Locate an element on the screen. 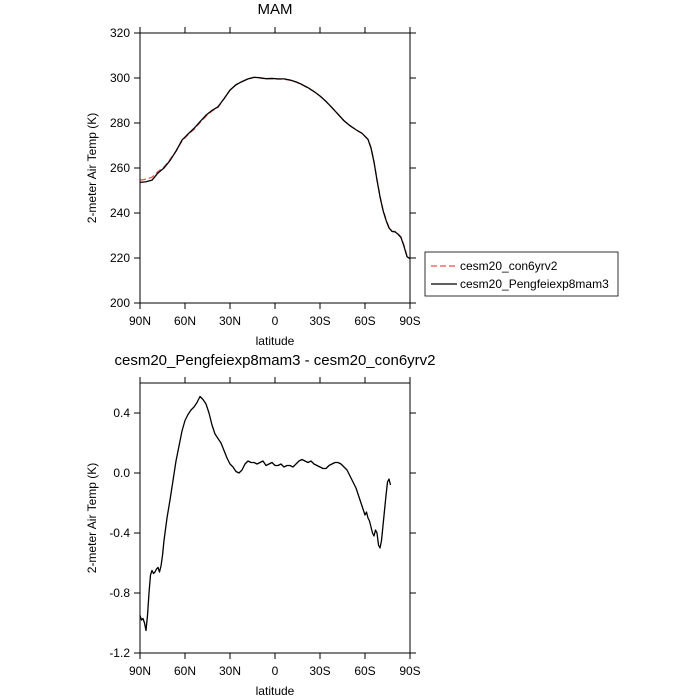 This screenshot has width=700, height=700. y-tick-label: 0.0 is located at coordinates (121, 473).